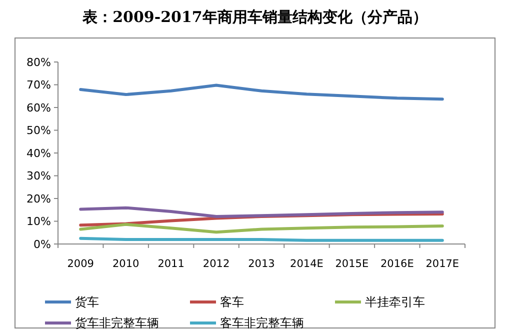  I want to click on y-tick-label: 70%, so click(38, 85).